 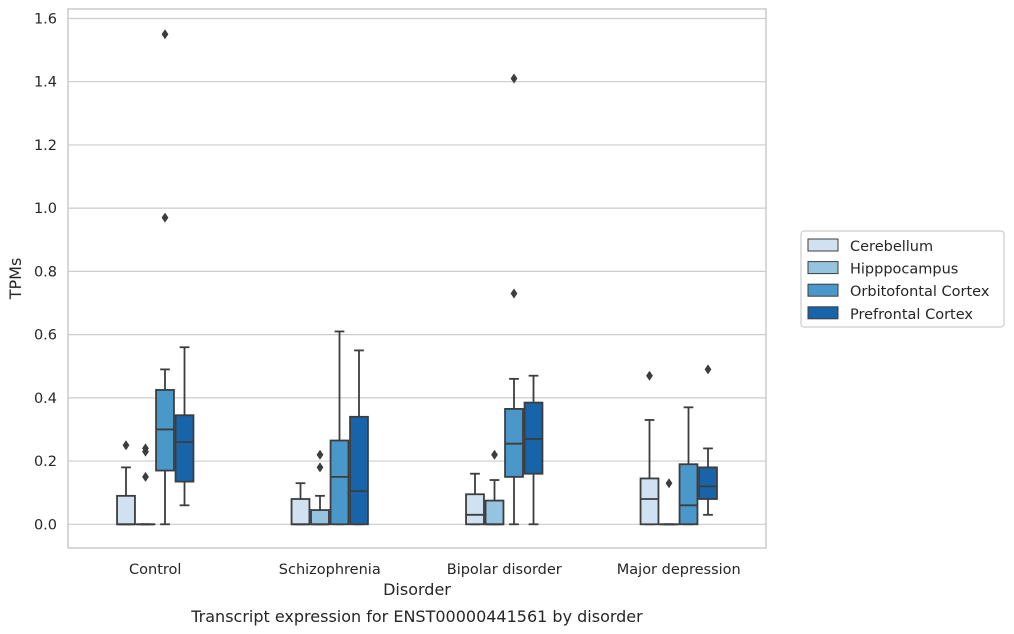 I want to click on y-tick-label: 0.8, so click(x=45, y=272).